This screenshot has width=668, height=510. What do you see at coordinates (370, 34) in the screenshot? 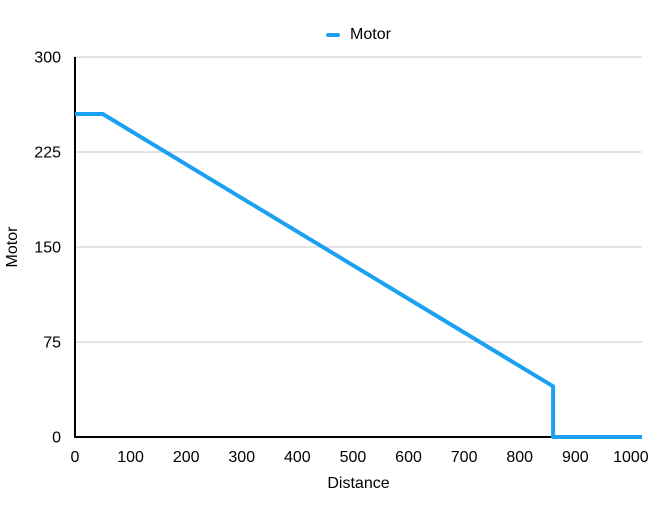
I see `legend-label: Motor` at bounding box center [370, 34].